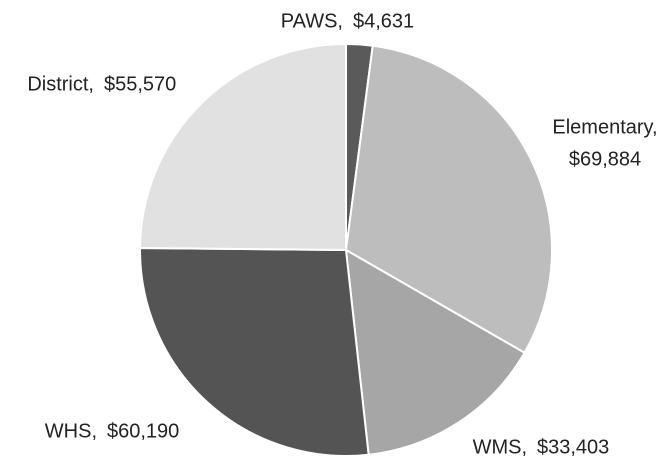 This screenshot has height=464, width=671. What do you see at coordinates (143, 431) in the screenshot?
I see `slice-label-value: $60,190` at bounding box center [143, 431].